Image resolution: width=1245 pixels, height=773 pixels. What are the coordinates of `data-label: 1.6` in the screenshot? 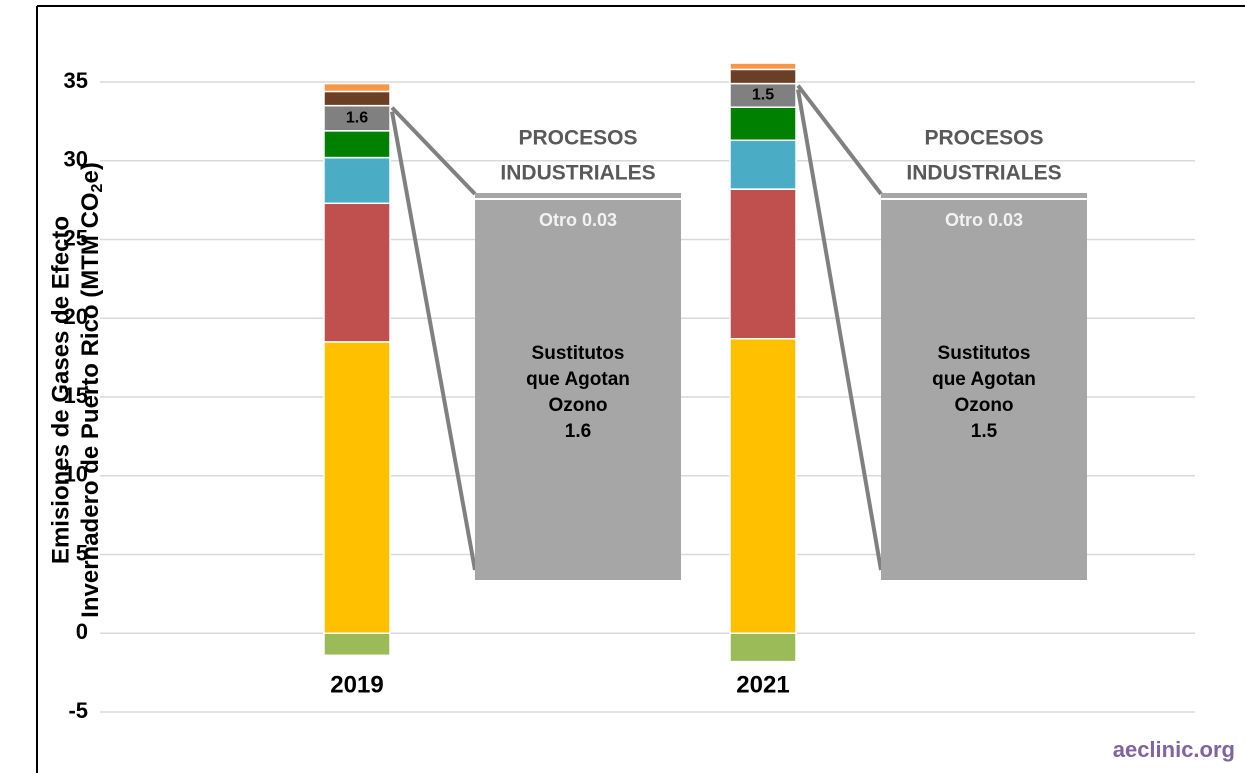 It's located at (357, 117).